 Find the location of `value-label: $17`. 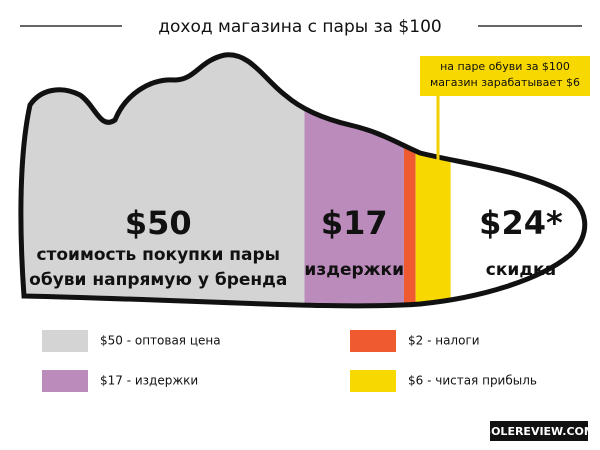

value-label: $17 is located at coordinates (354, 223).